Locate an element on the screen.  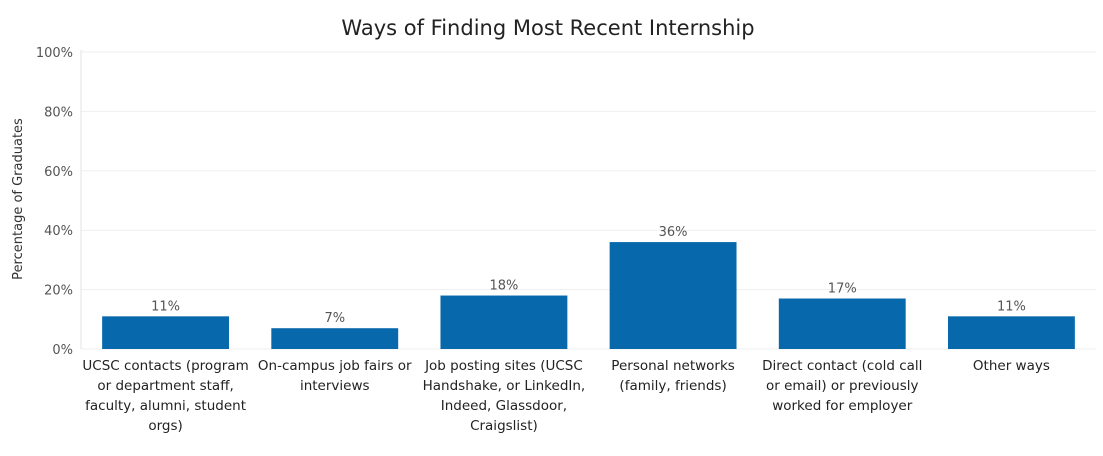
y-tick-label: 60% is located at coordinates (58, 172).